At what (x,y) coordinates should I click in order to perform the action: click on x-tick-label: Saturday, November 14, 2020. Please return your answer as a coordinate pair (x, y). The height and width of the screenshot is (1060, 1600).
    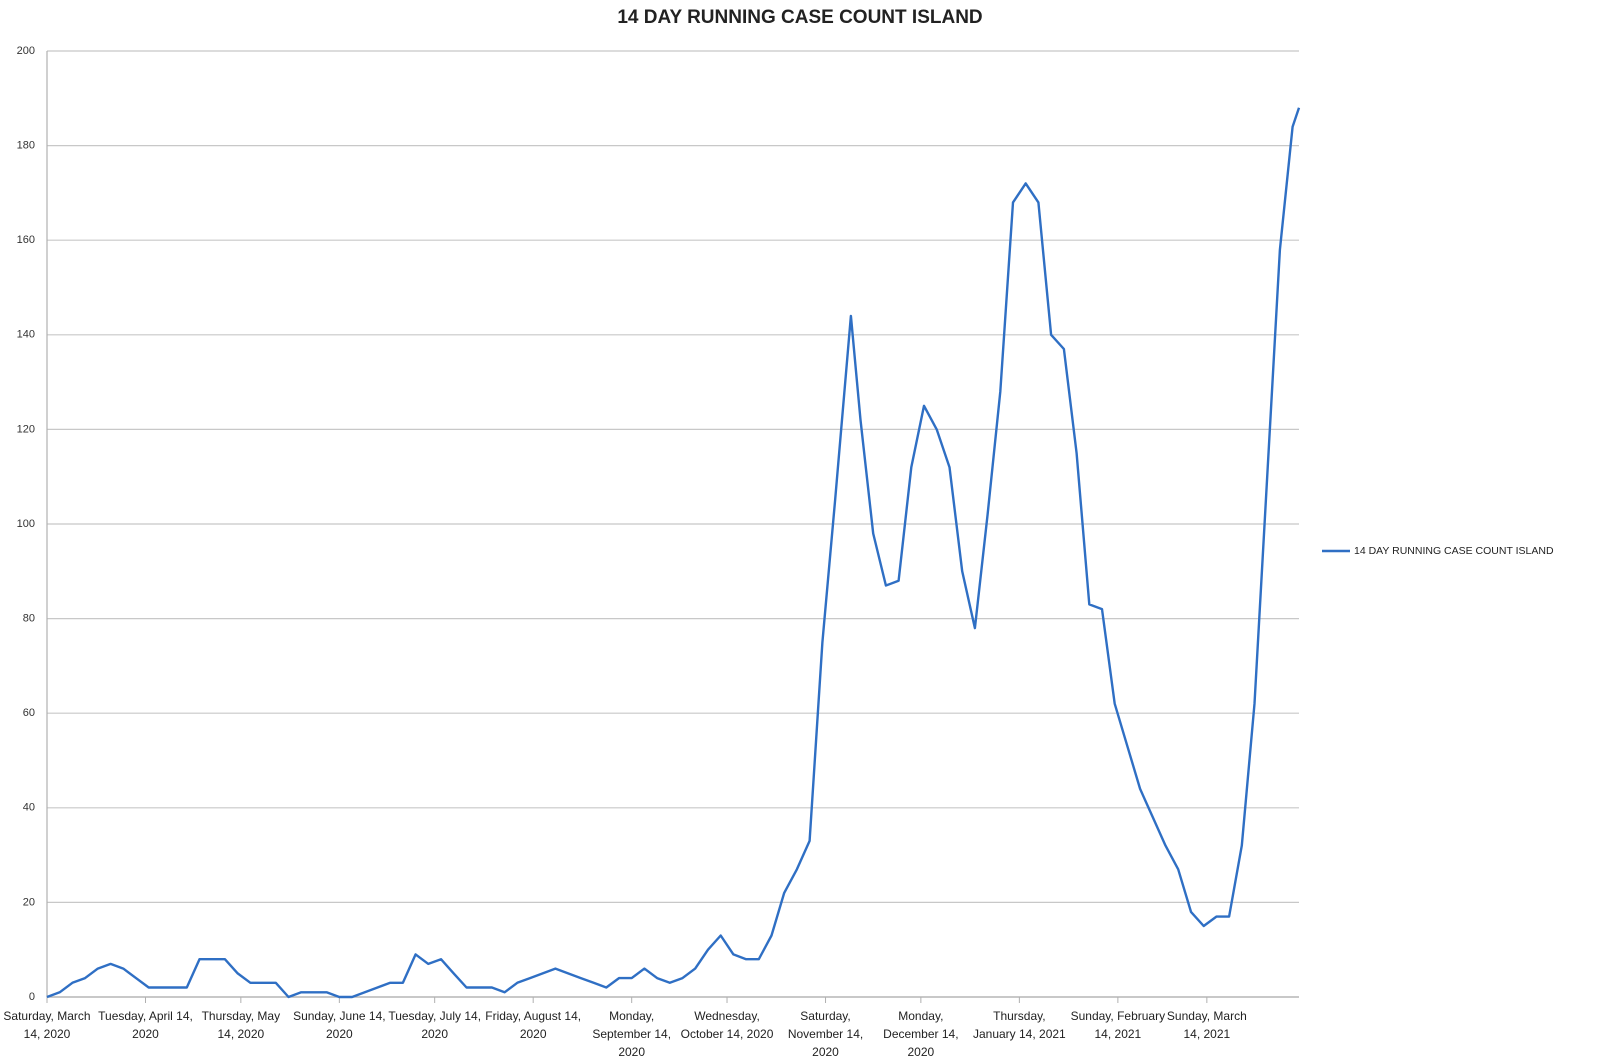
    Looking at the image, I should click on (825, 1034).